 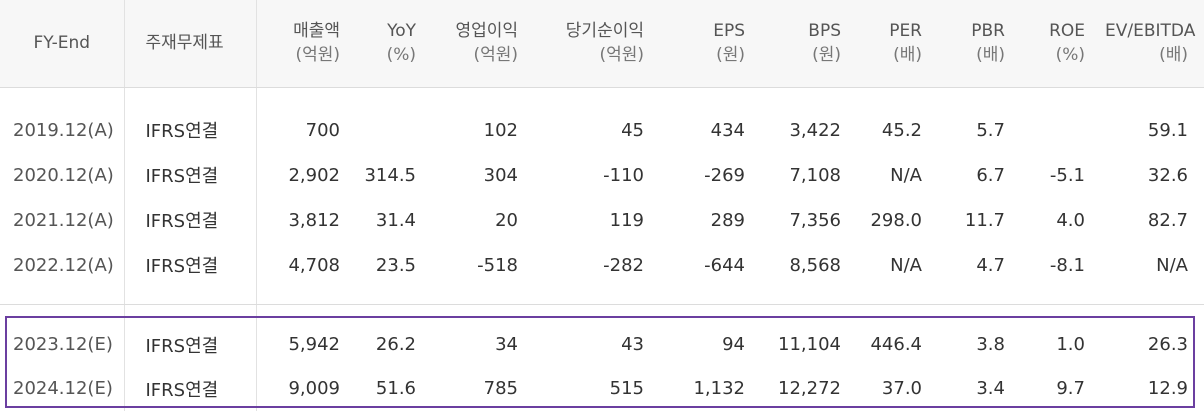 I want to click on cell-net: 119, so click(x=626, y=220).